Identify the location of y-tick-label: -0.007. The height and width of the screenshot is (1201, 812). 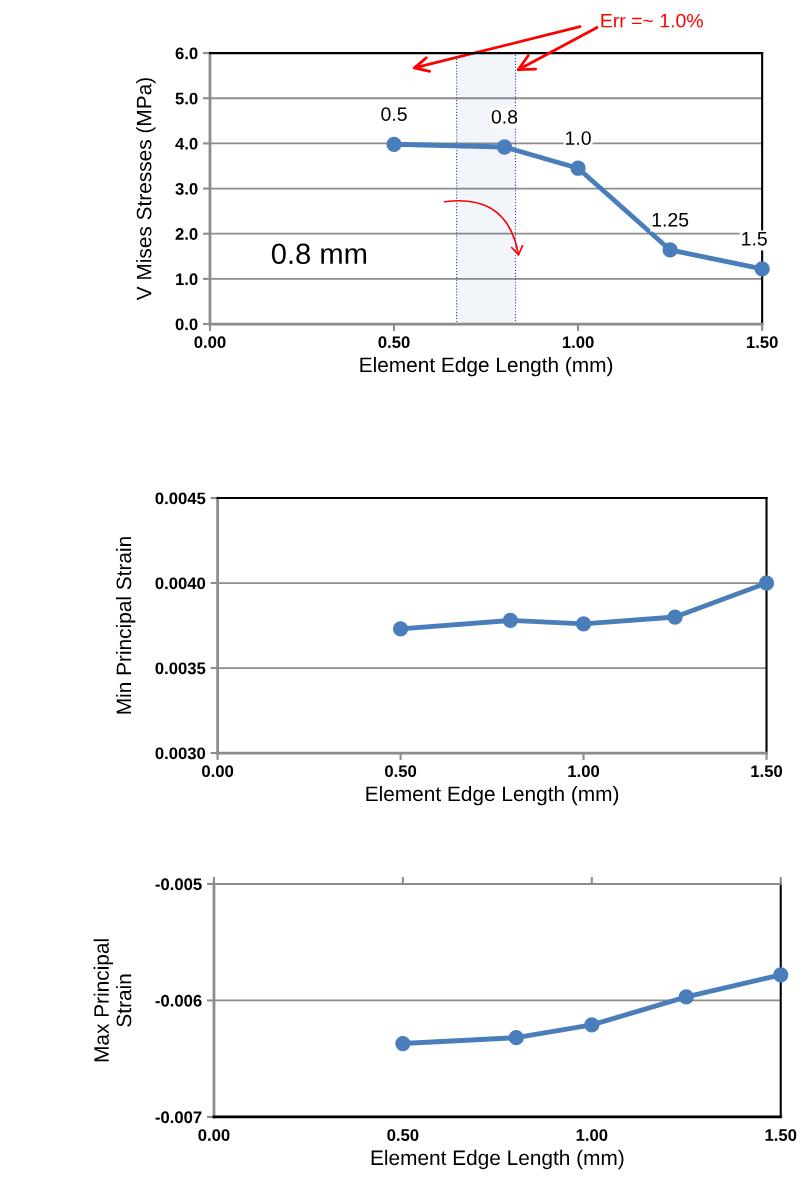
(178, 1117).